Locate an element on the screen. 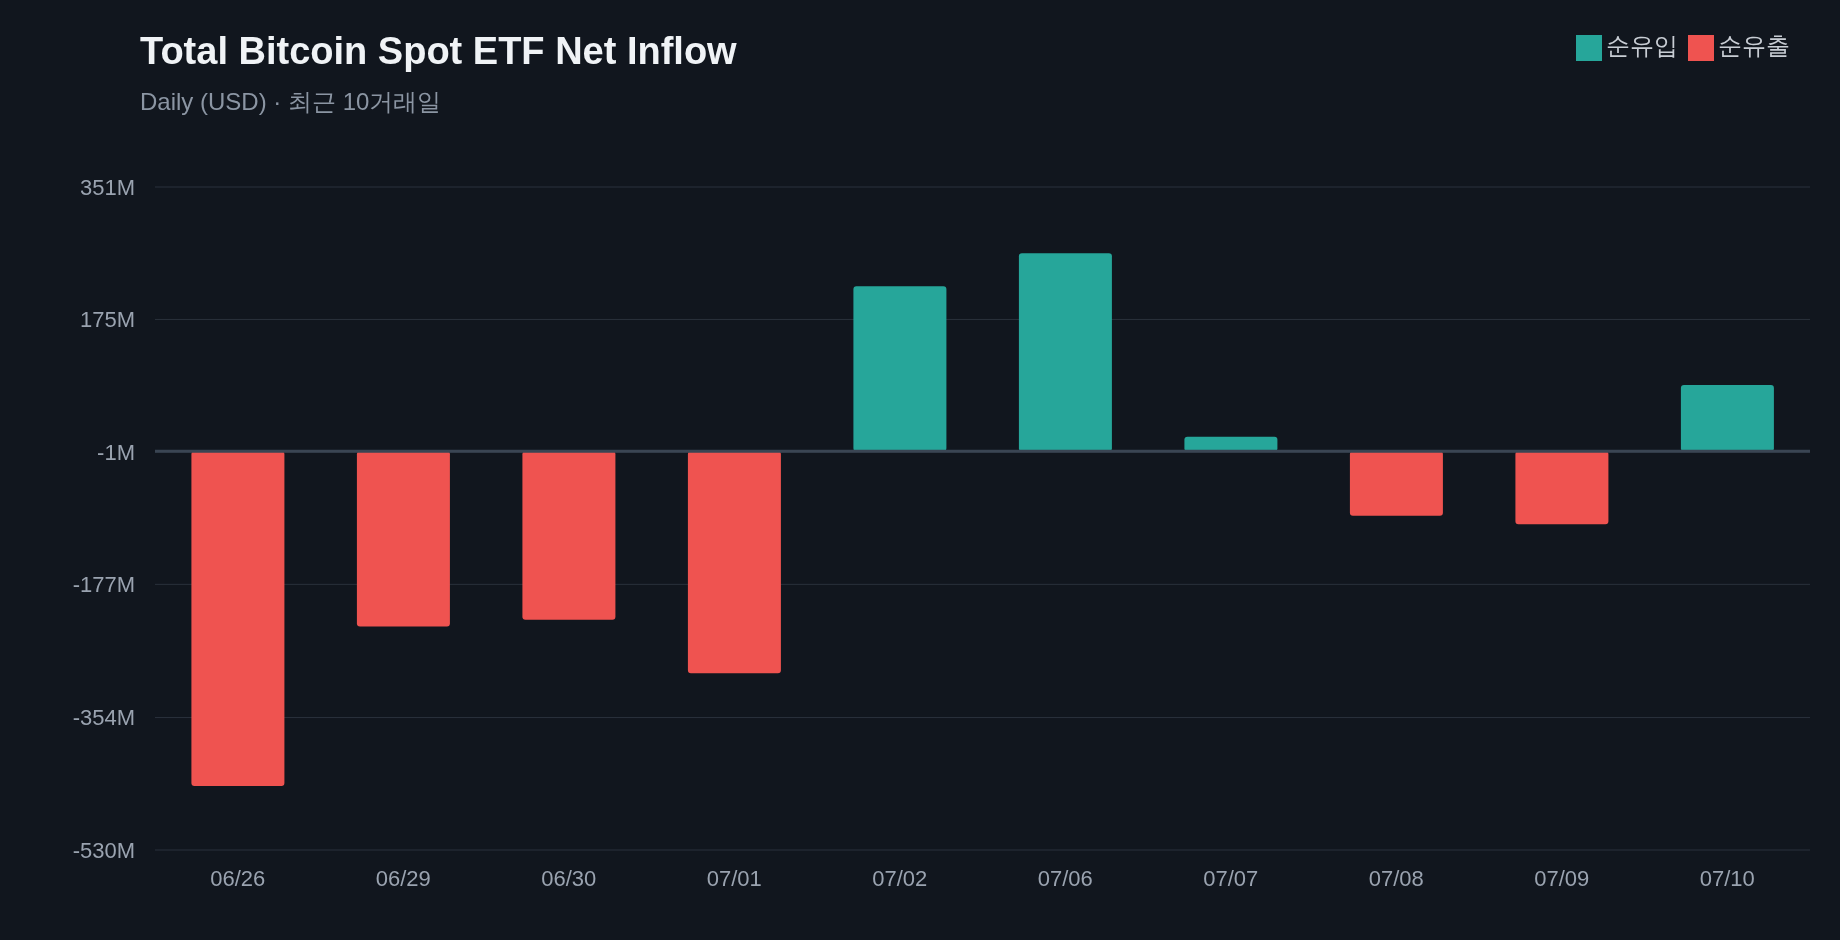 Image resolution: width=1840 pixels, height=940 pixels. legend-label: 순유출 is located at coordinates (1754, 45).